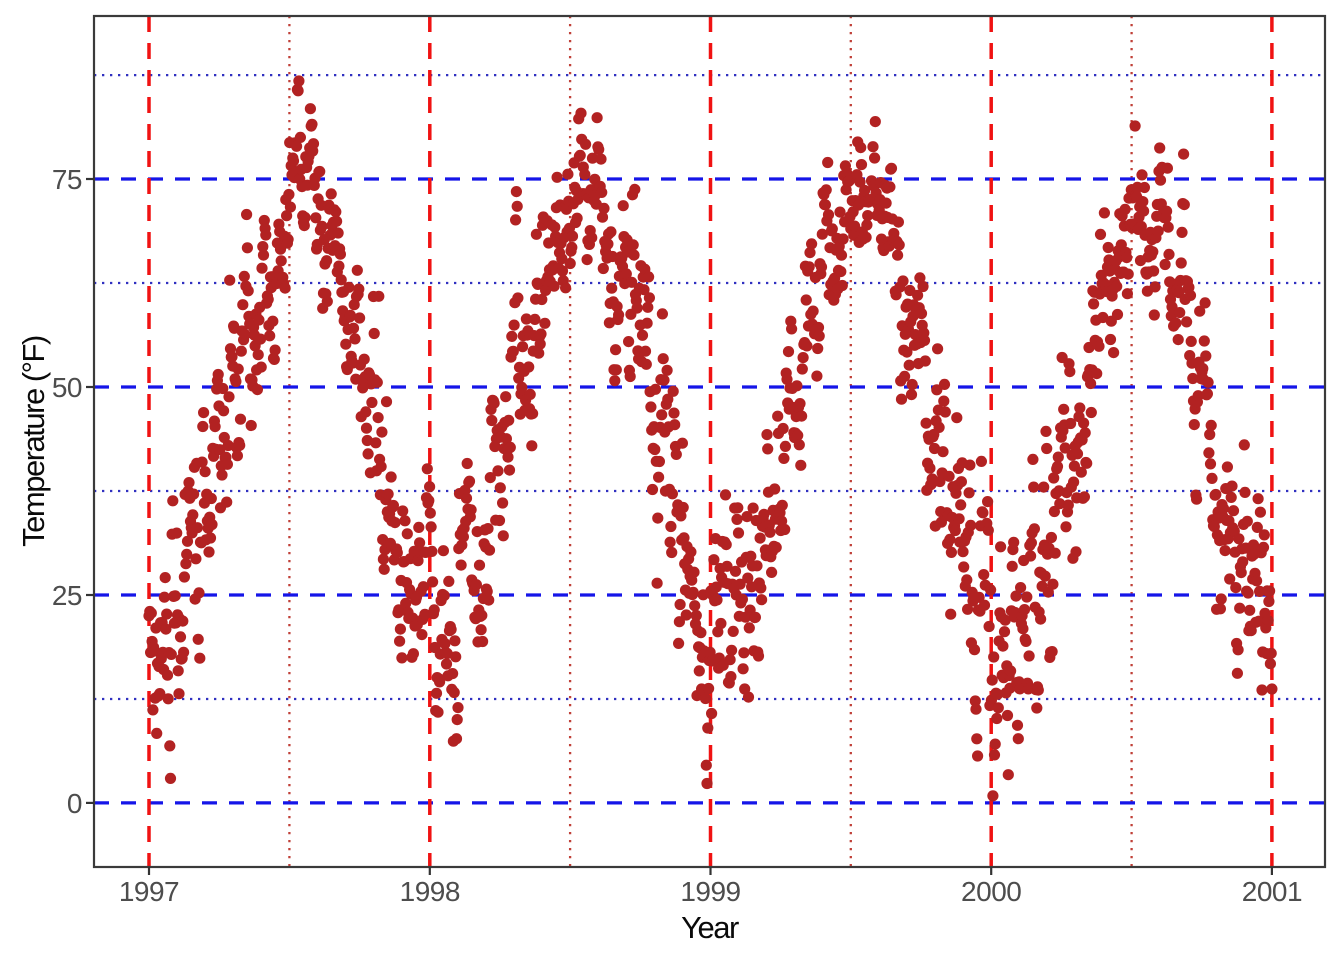 The height and width of the screenshot is (960, 1344). Describe the element at coordinates (991, 891) in the screenshot. I see `x-tick-label: 2000` at that location.